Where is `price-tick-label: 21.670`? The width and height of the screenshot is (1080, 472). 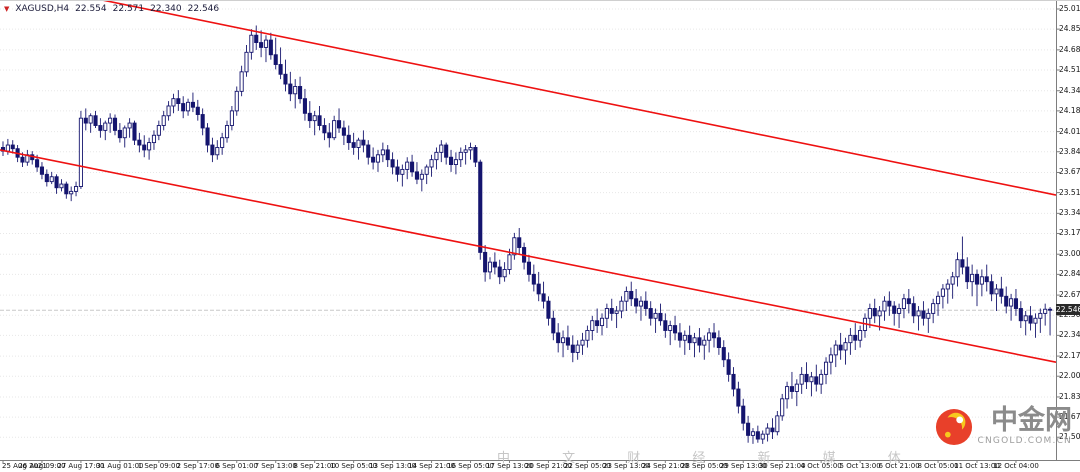 price-tick-label: 21.670 is located at coordinates (1069, 417).